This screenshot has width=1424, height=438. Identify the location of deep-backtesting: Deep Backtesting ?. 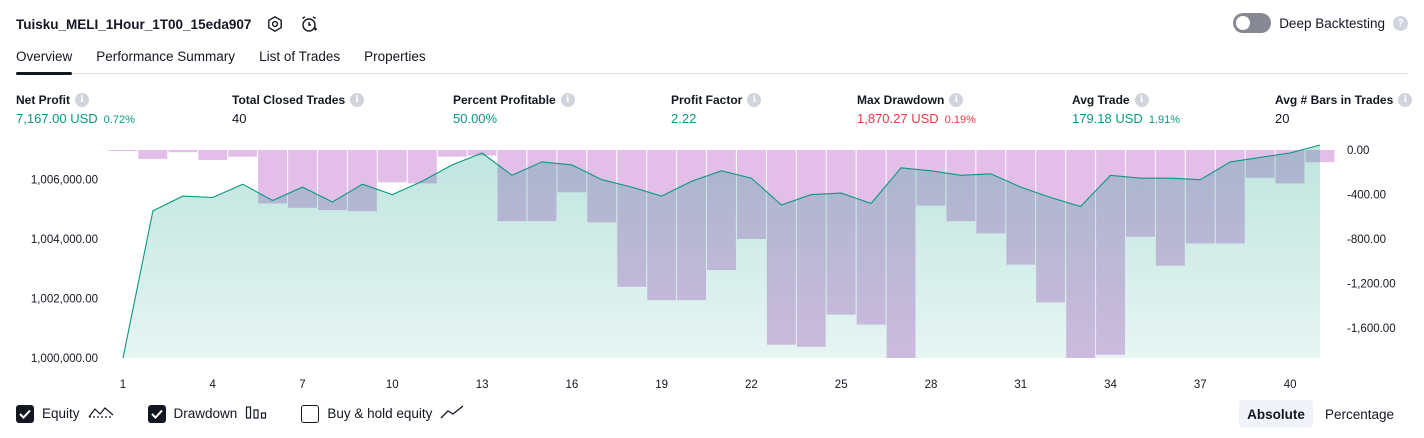
(1320, 23).